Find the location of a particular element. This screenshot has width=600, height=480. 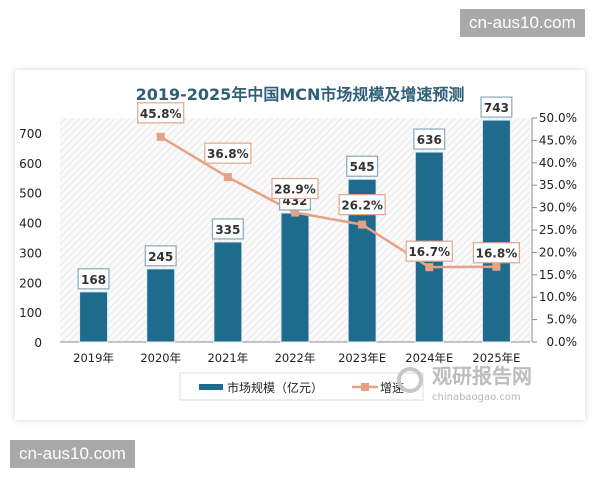

x-tick-label: 2020年 is located at coordinates (160, 358).